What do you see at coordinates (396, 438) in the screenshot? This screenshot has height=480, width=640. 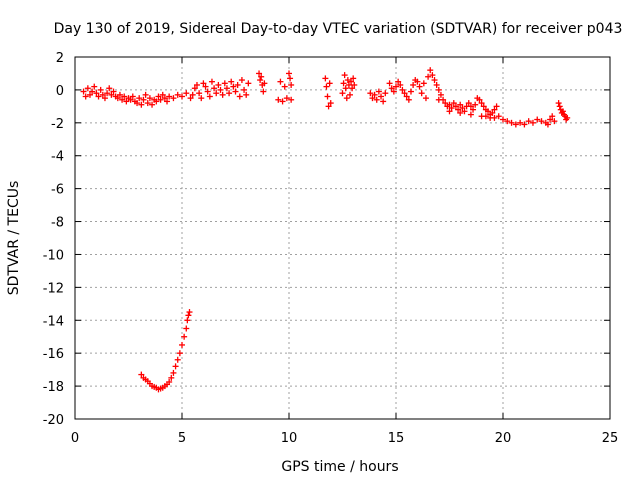 I see `x-tick-label: 15` at bounding box center [396, 438].